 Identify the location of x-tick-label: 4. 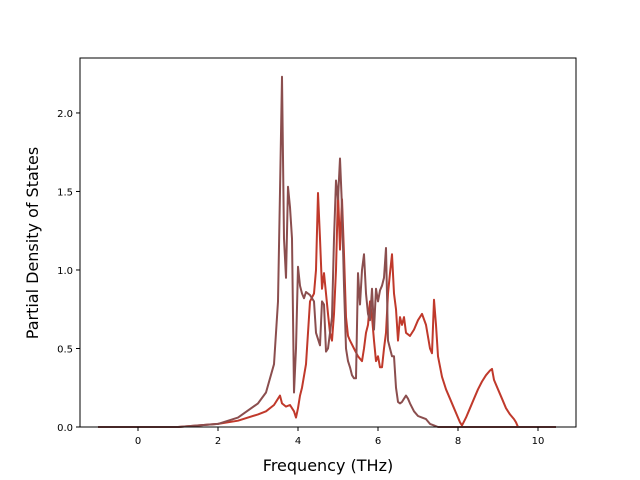
(298, 441).